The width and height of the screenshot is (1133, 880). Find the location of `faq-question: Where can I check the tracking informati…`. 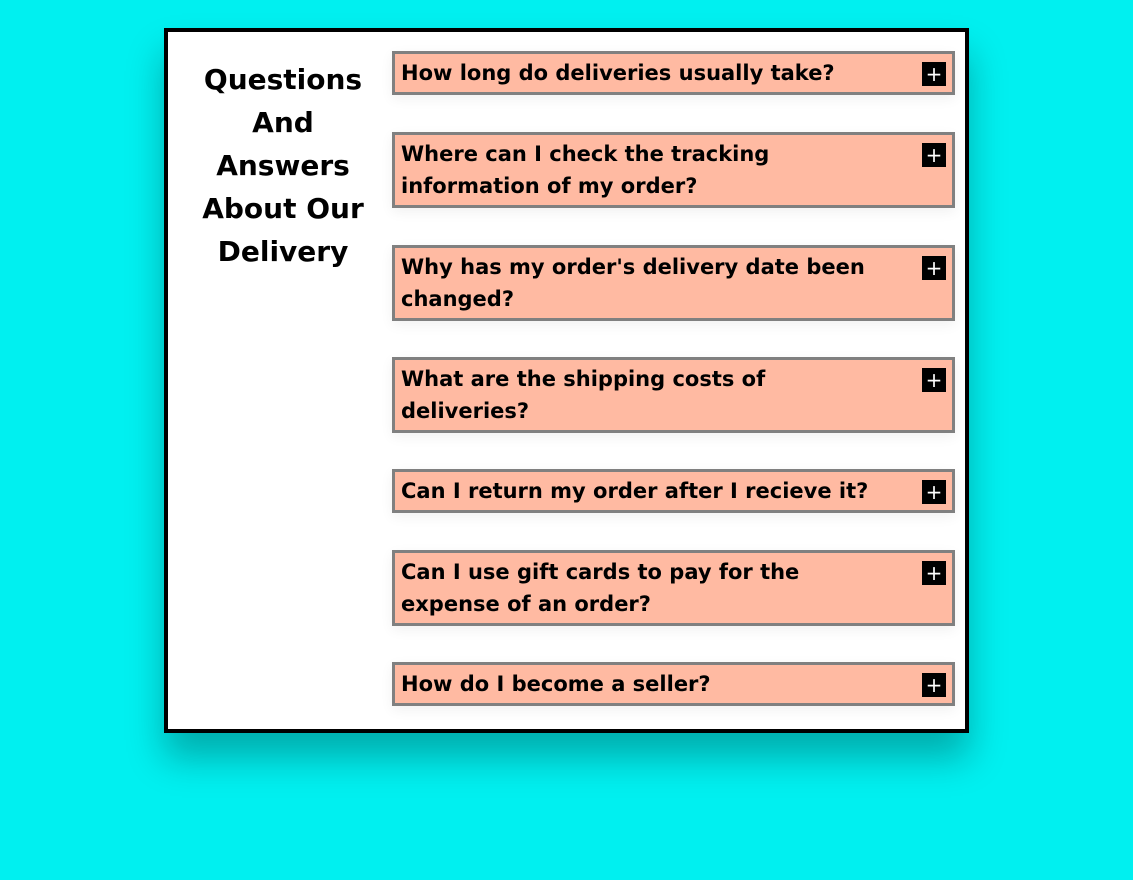

faq-question: Where can I check the tracking informati… is located at coordinates (585, 170).